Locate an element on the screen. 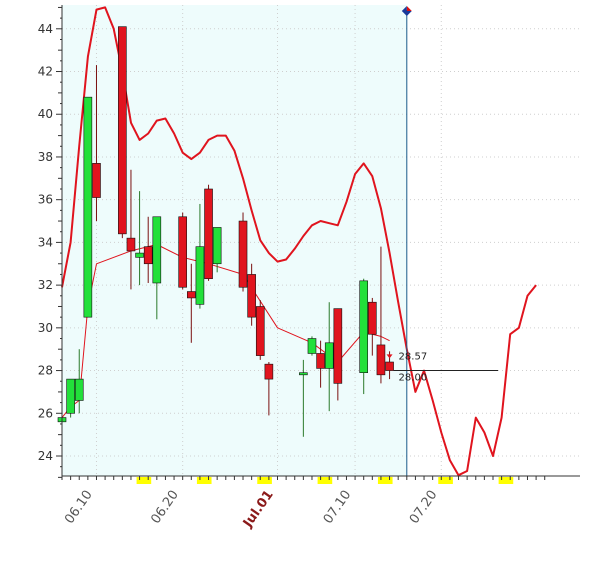  cursor-layer is located at coordinates (406, 241).